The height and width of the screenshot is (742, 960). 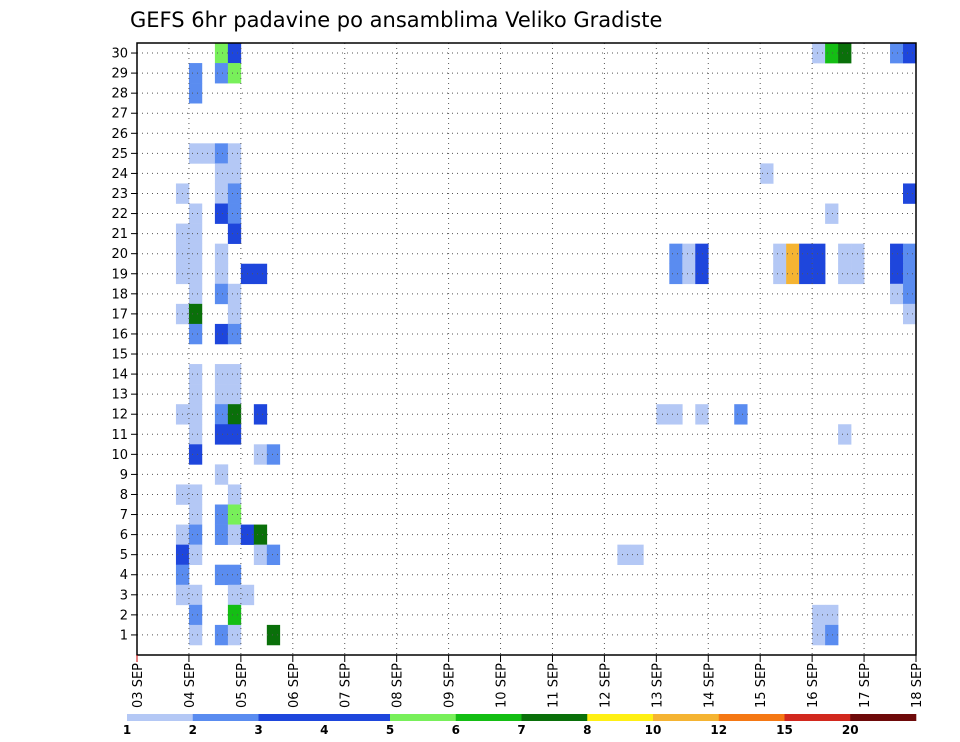 I want to click on cell-m11-s4, so click(x=195, y=434).